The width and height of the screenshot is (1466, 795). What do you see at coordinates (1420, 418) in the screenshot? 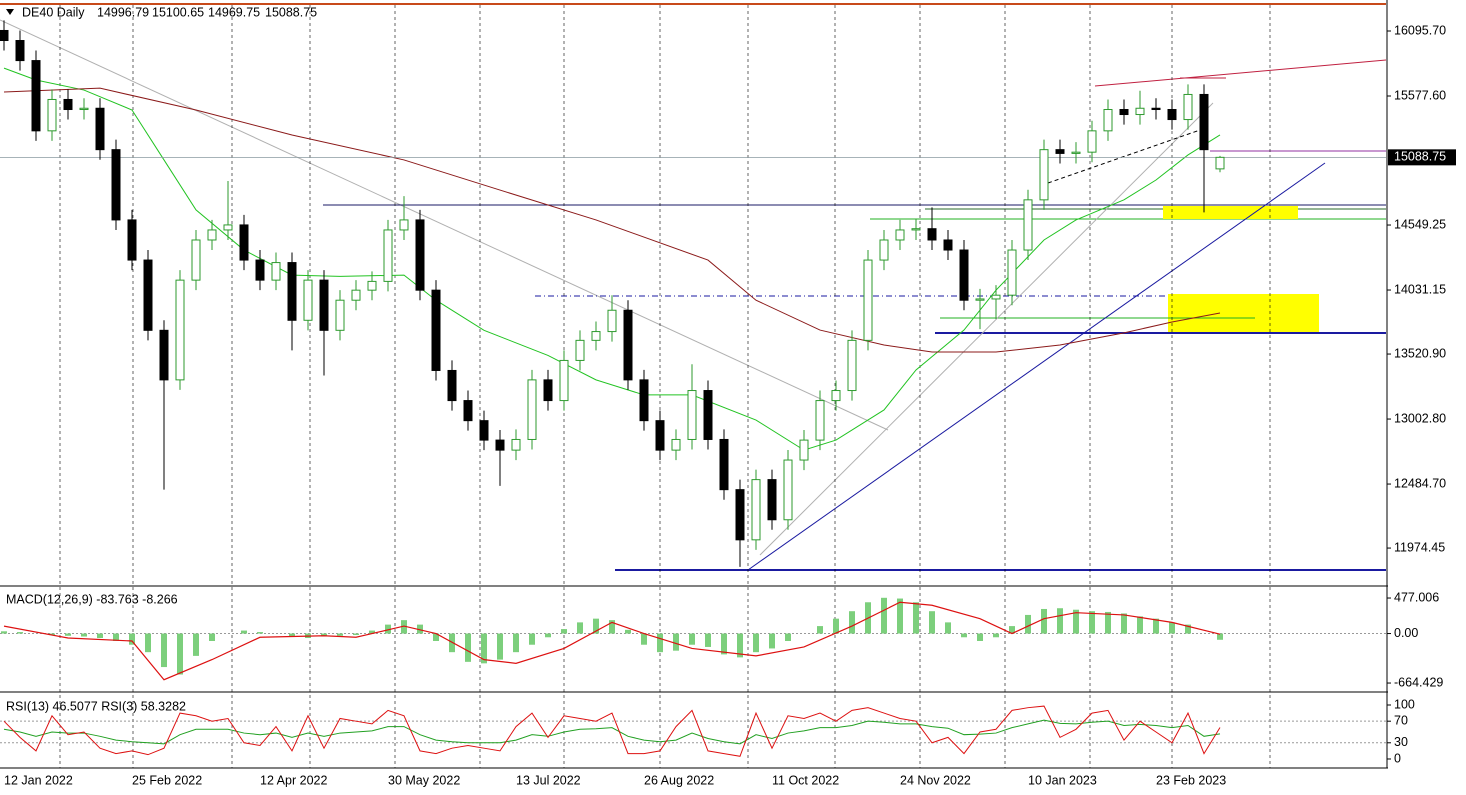
I see `y-tick-label: 13002.80` at bounding box center [1420, 418].